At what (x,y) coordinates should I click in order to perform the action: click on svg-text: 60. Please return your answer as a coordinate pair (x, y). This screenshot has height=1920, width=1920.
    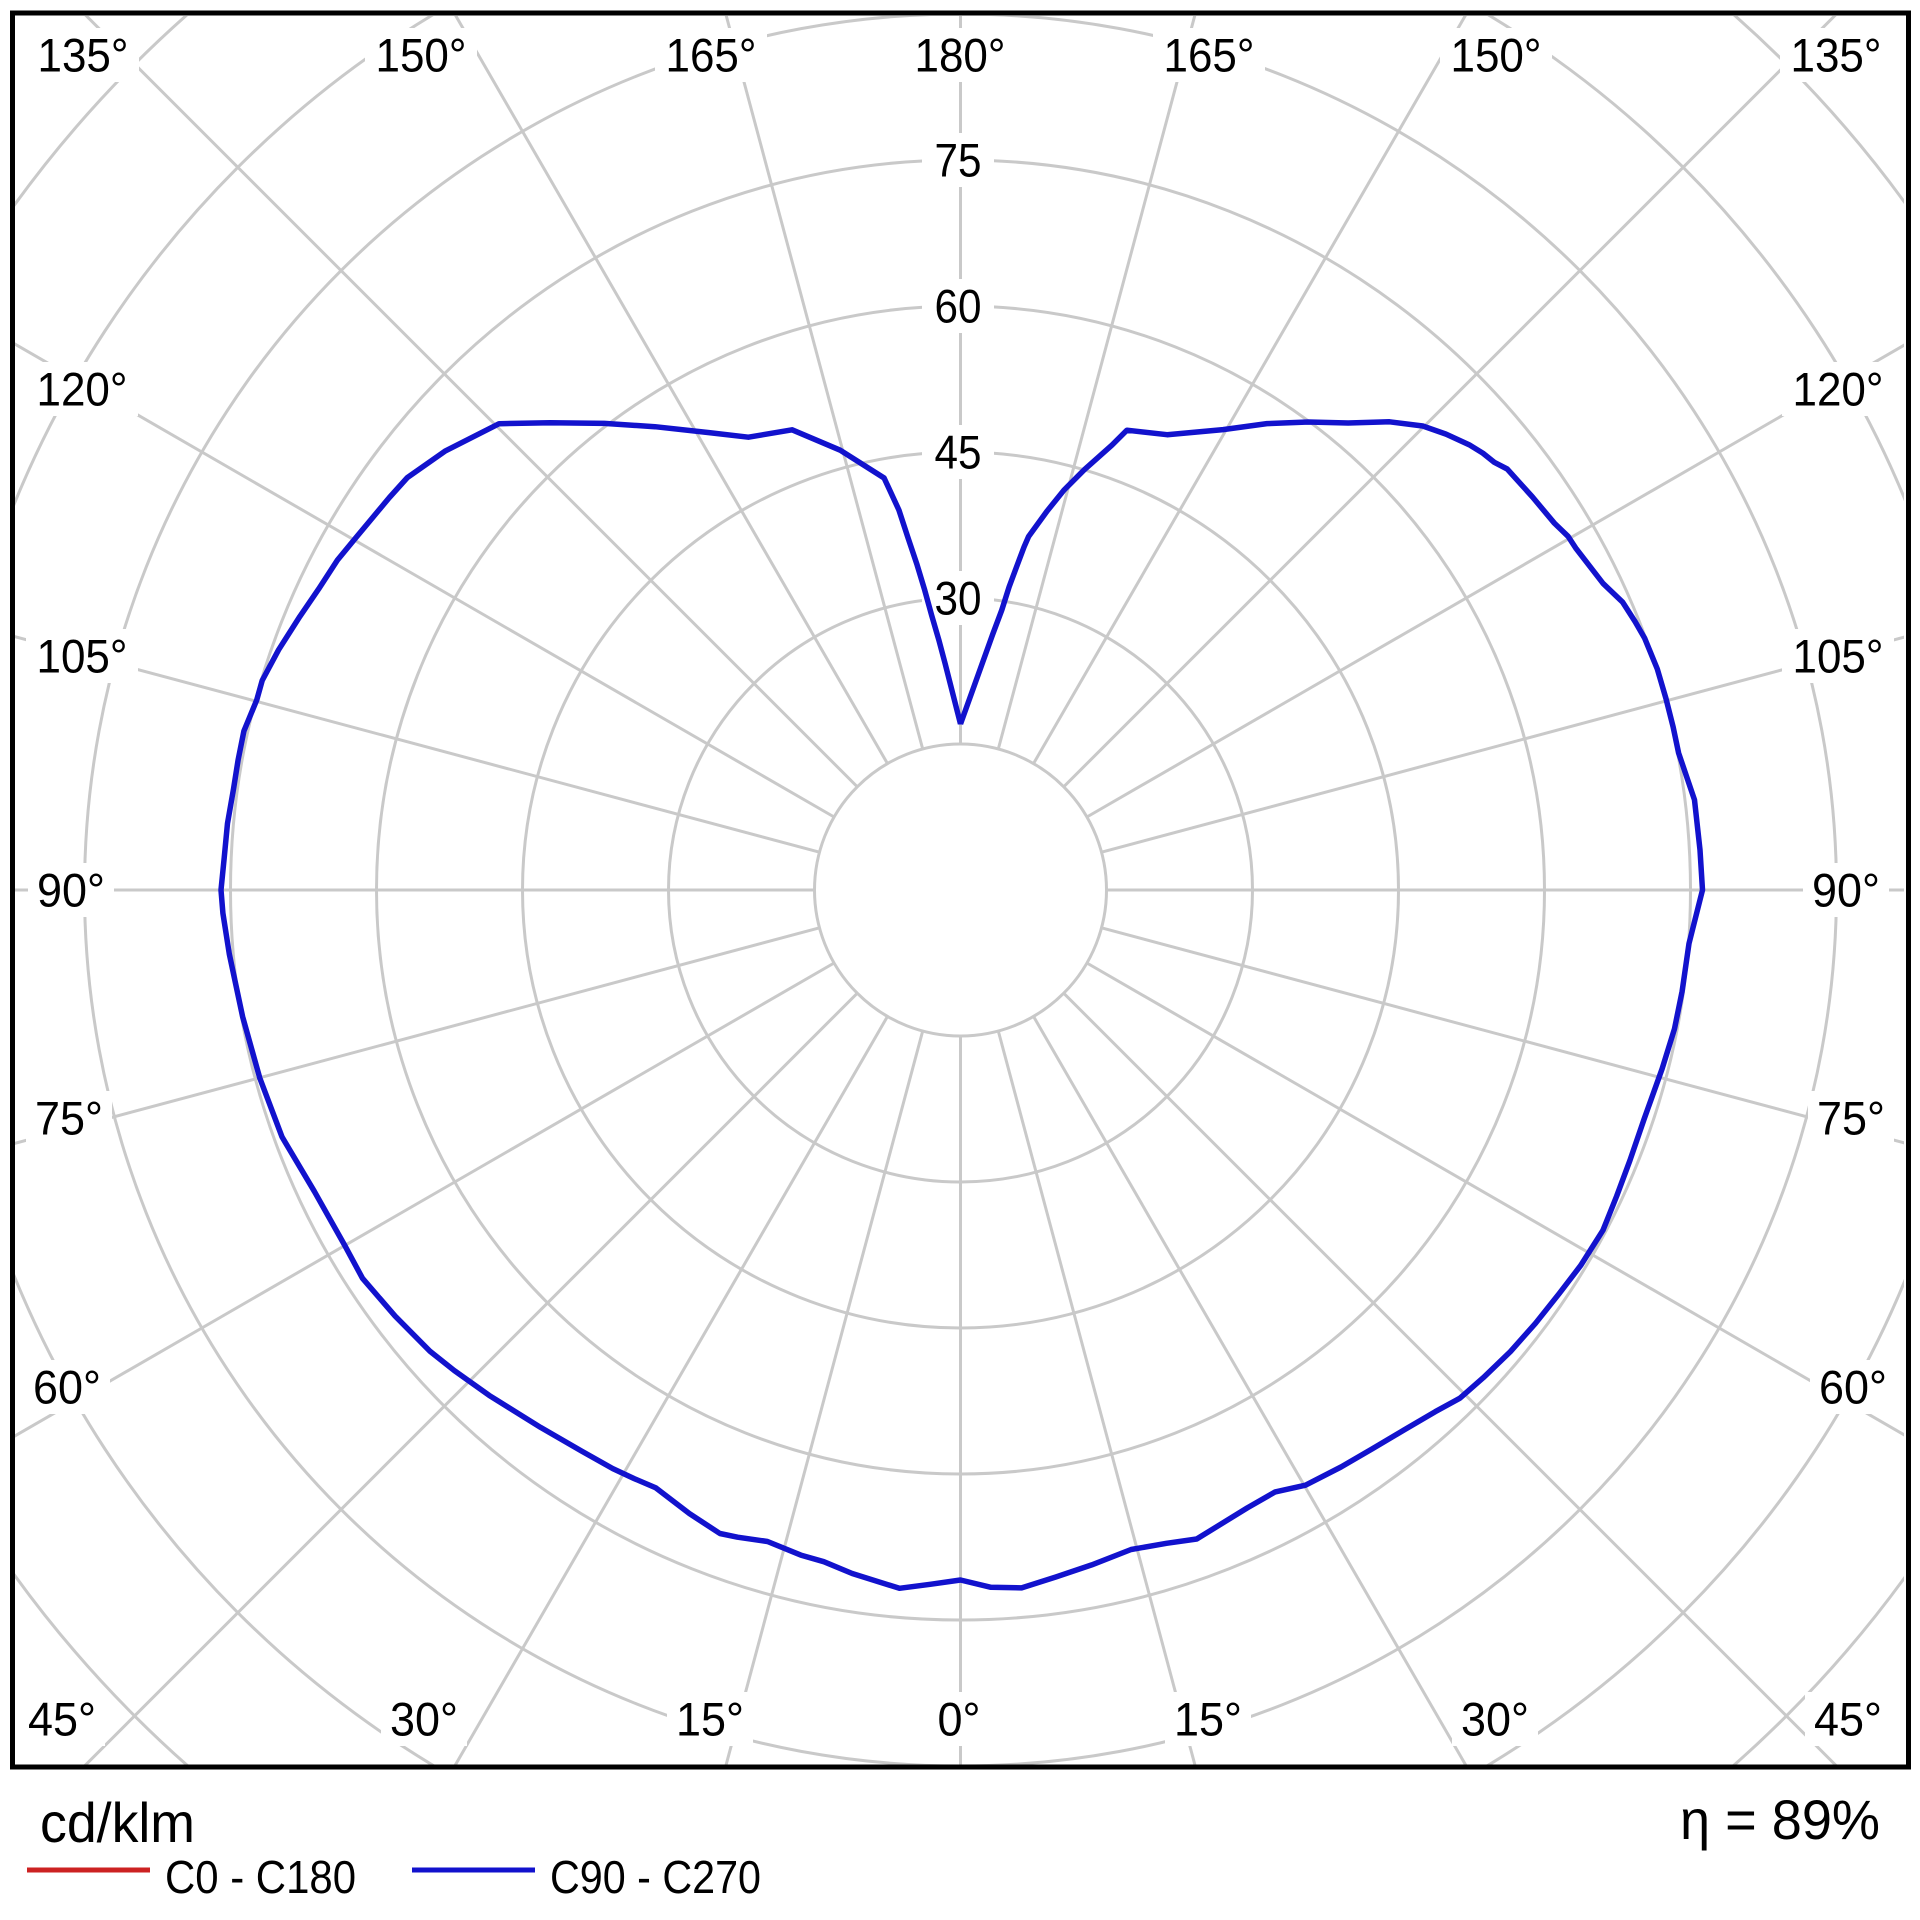
    Looking at the image, I should click on (958, 306).